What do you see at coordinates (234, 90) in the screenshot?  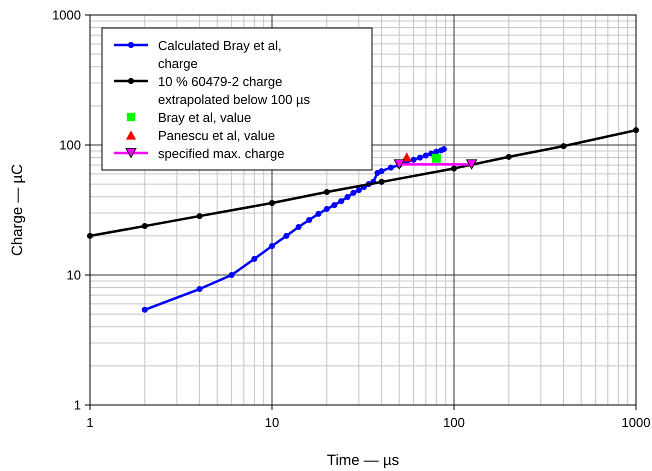 I see `legend-label: 10 % 60479-2 charge extrapolated below 100 µs` at bounding box center [234, 90].